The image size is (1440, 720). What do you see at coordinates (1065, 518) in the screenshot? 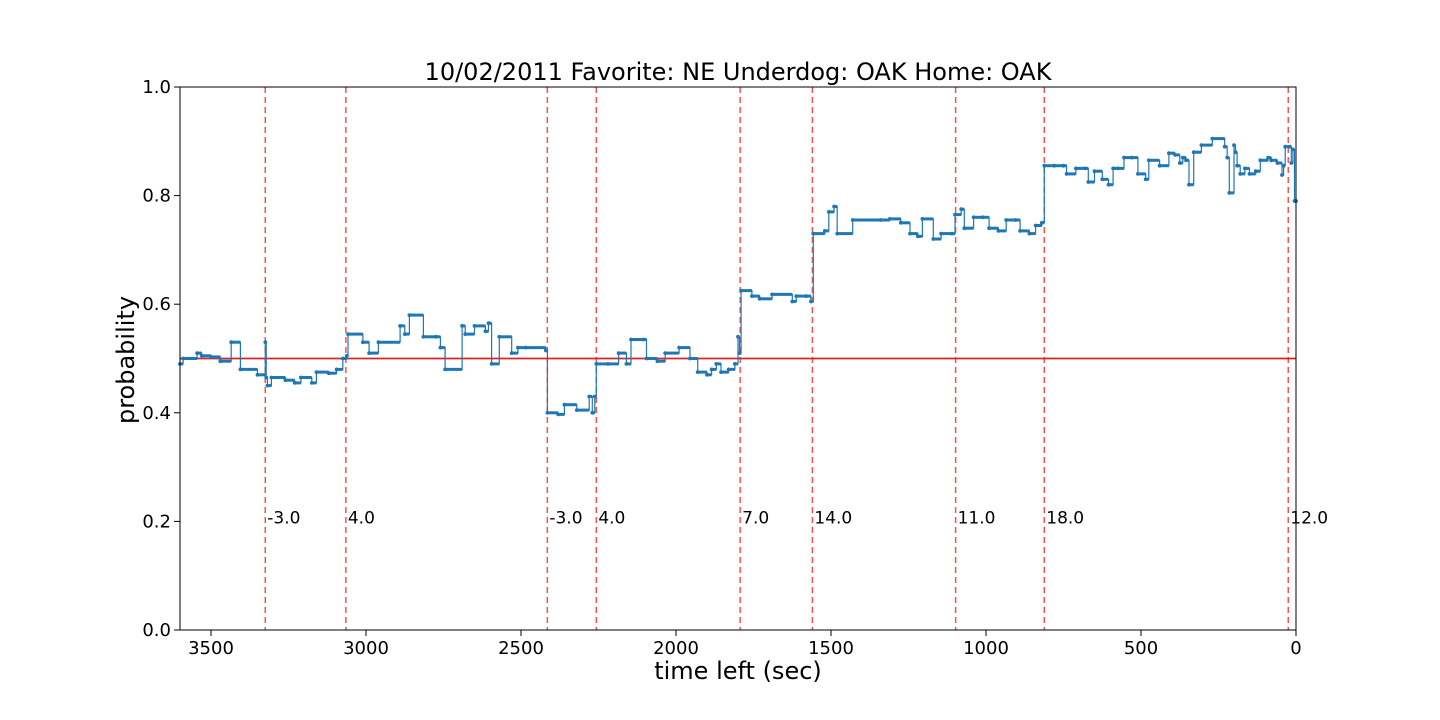
I see `marker-label-7: 18.0` at bounding box center [1065, 518].